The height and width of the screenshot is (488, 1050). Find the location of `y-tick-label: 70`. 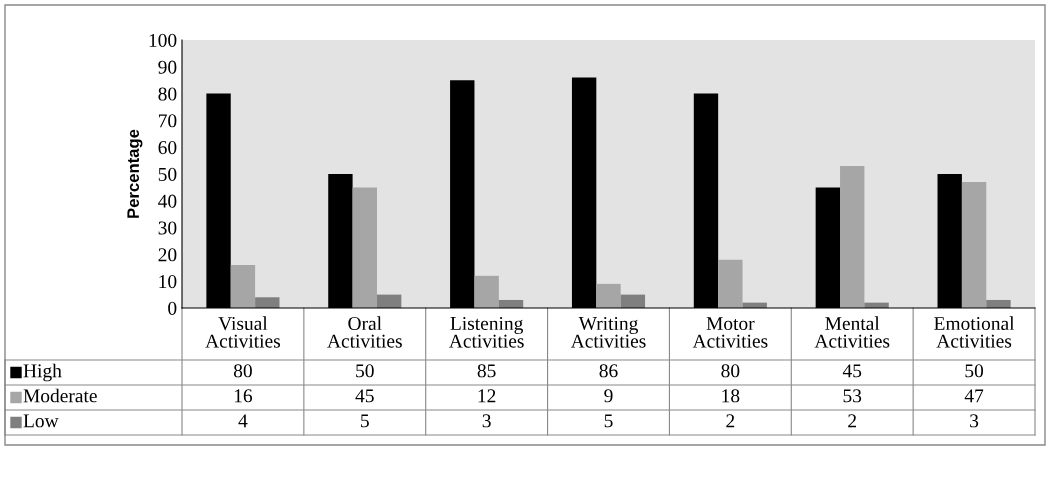

y-tick-label: 70 is located at coordinates (167, 121).